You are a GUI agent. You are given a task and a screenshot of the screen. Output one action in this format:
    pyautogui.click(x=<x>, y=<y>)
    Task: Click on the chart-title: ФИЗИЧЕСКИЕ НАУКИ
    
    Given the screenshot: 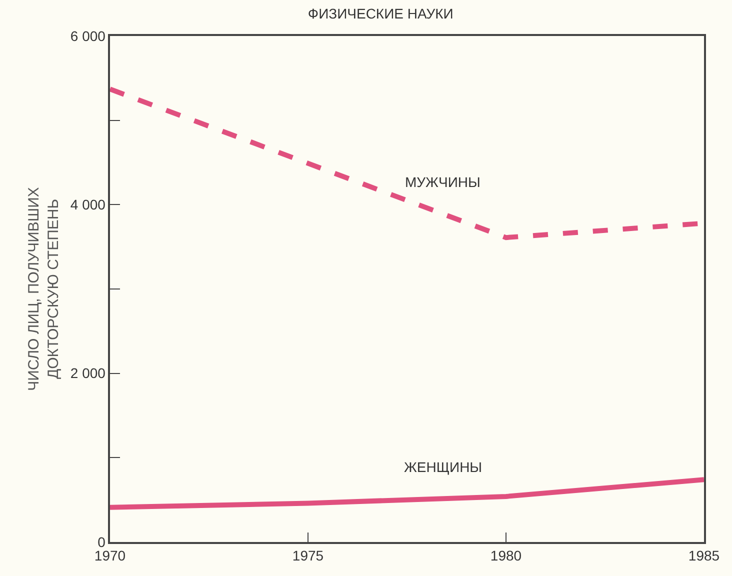 What is the action you would take?
    pyautogui.click(x=381, y=13)
    